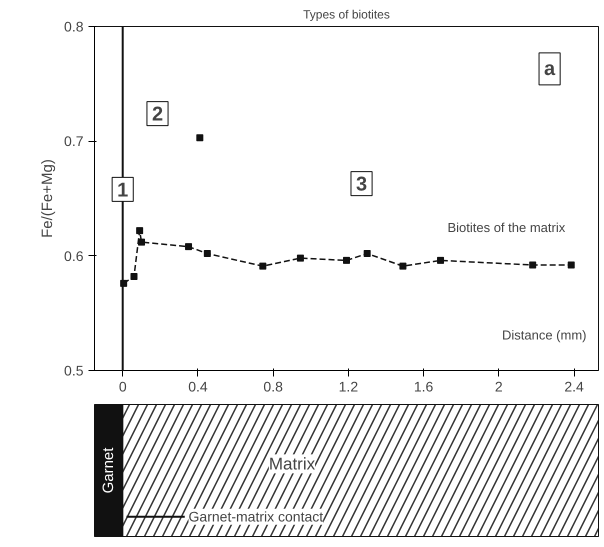  What do you see at coordinates (544, 335) in the screenshot?
I see `x-axis-title: Distance (mm)` at bounding box center [544, 335].